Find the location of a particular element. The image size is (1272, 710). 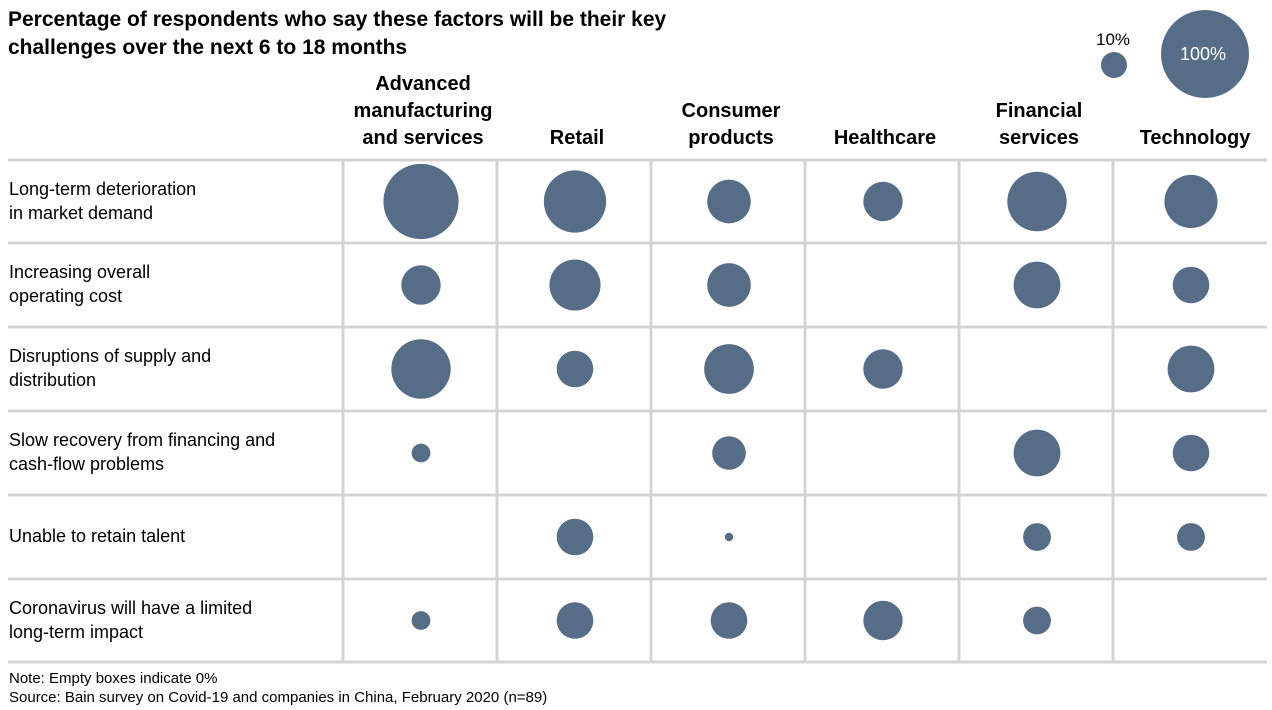

bubble-r1-c2 is located at coordinates (729, 285).